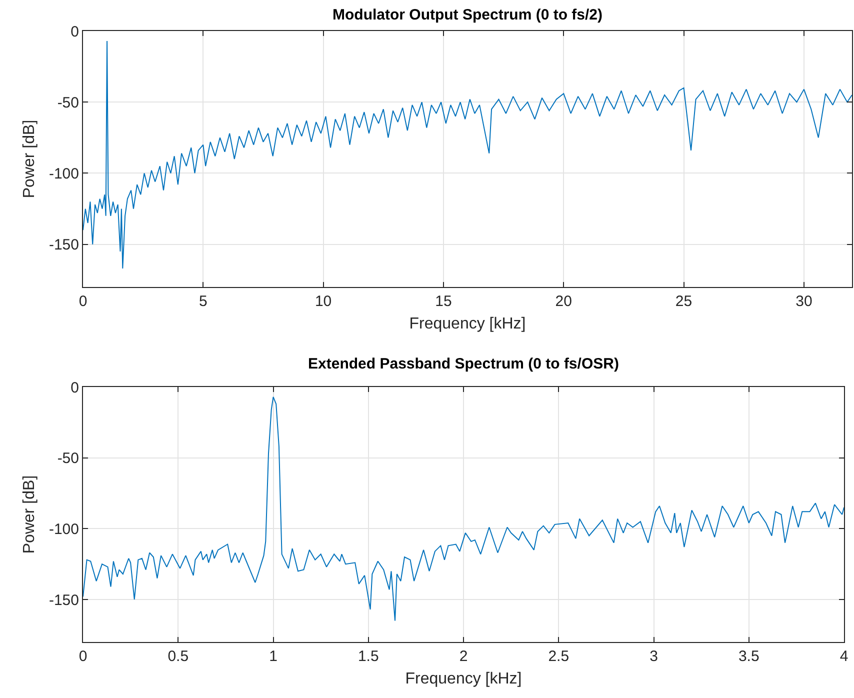 This screenshot has height=698, width=854. Describe the element at coordinates (443, 301) in the screenshot. I see `x-tick-label: 15` at that location.